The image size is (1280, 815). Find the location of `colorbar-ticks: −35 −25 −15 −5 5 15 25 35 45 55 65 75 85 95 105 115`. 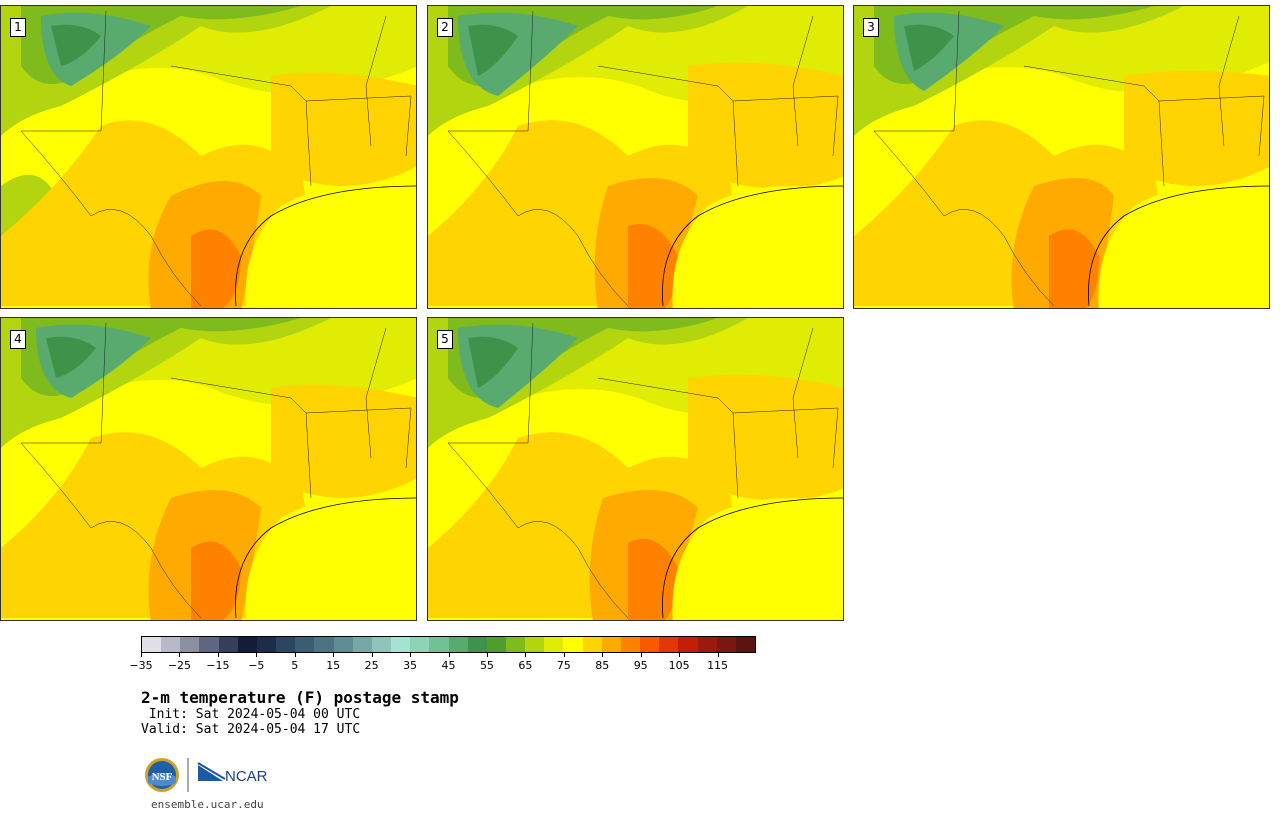

colorbar-ticks: −35 −25 −15 −5 5 15 25 35 45 55 65 75 85 95 105 115 is located at coordinates (442, 664).